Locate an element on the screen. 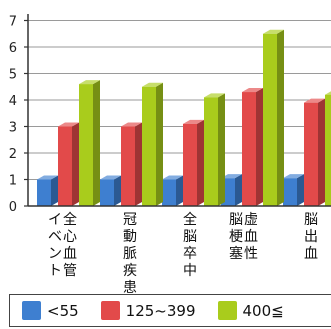 The image size is (331, 329). y-axis-ticks: 0 1 2 3 4 5 6 7 is located at coordinates (18, 115).